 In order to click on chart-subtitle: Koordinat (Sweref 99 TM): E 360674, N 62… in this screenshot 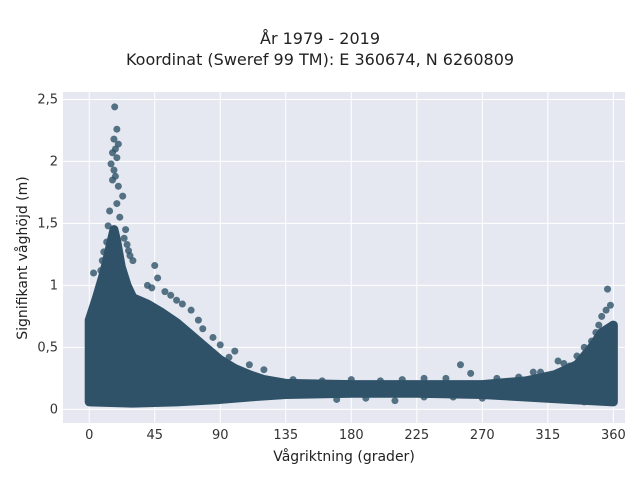, I will do `click(320, 59)`.